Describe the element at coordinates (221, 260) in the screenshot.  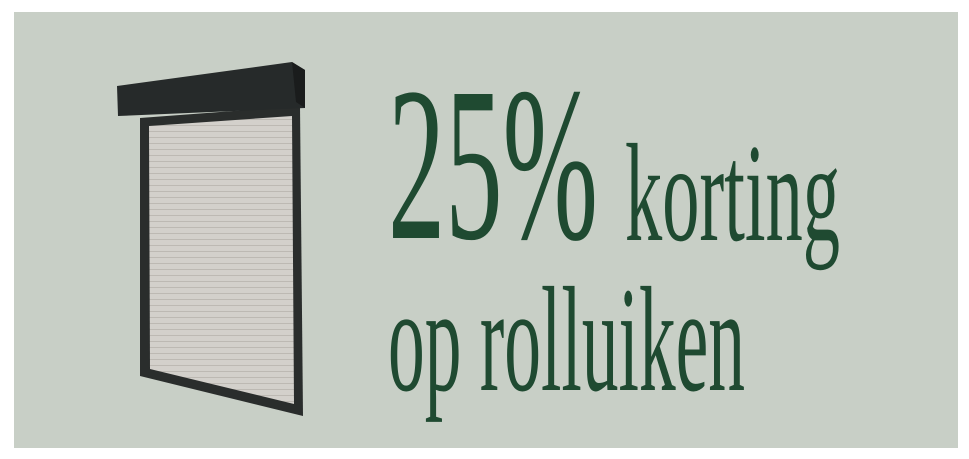
I see `shutter-curtain` at that location.